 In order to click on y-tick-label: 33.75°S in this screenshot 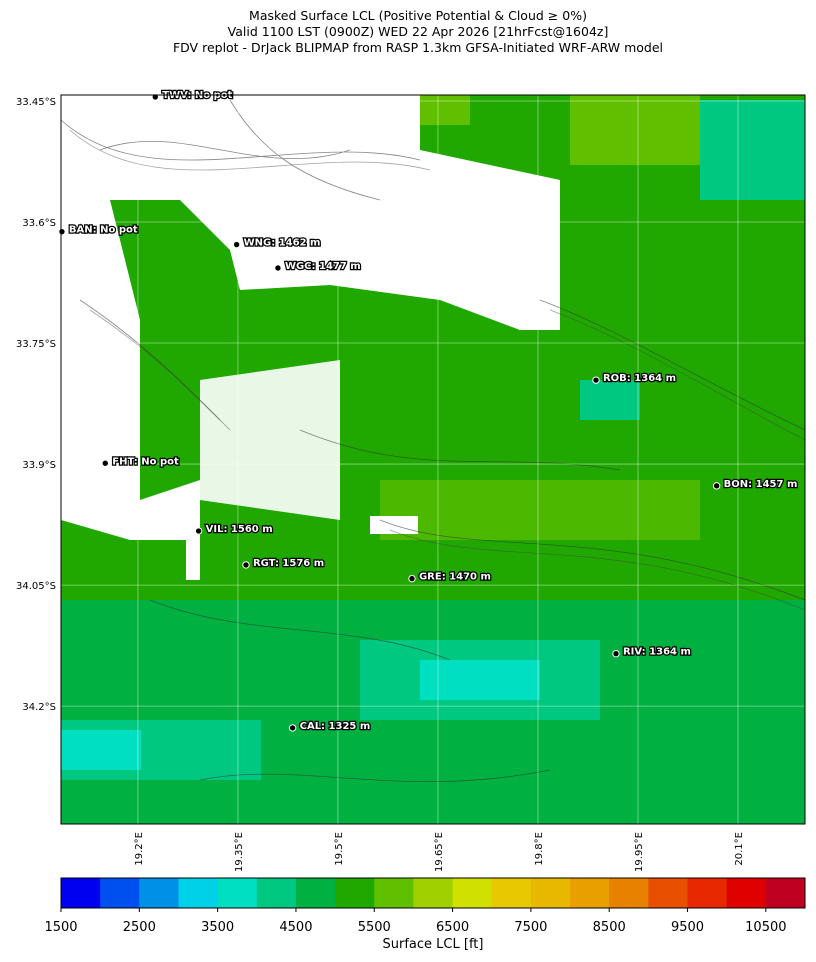, I will do `click(36, 344)`.